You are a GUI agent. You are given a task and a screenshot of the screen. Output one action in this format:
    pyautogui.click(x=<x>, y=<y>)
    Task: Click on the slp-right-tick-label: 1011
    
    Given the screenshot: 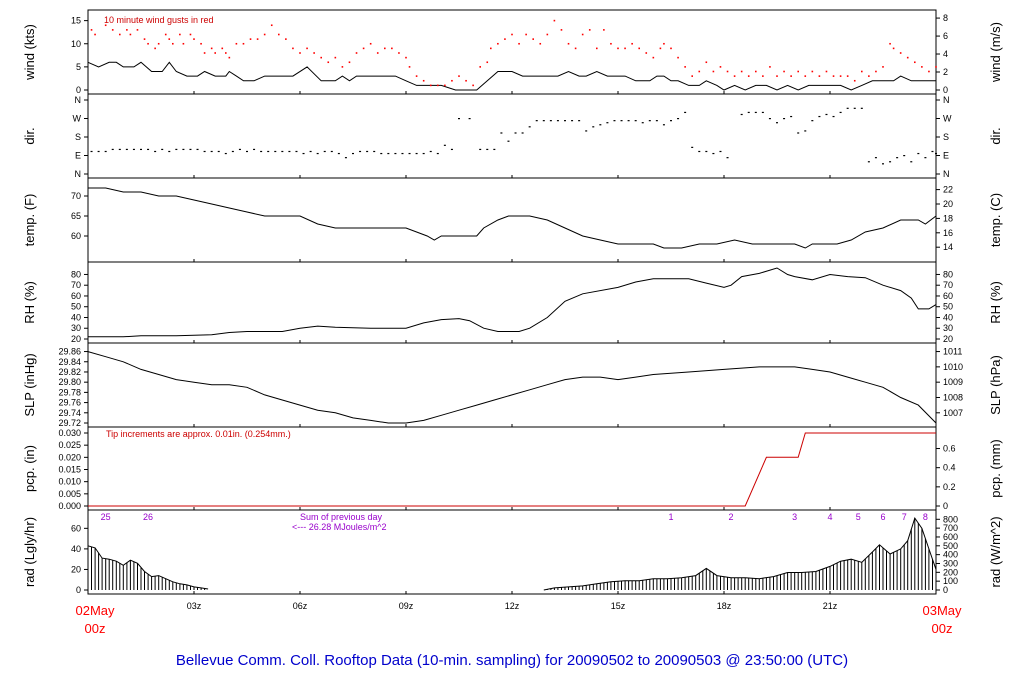 What is the action you would take?
    pyautogui.click(x=952, y=352)
    